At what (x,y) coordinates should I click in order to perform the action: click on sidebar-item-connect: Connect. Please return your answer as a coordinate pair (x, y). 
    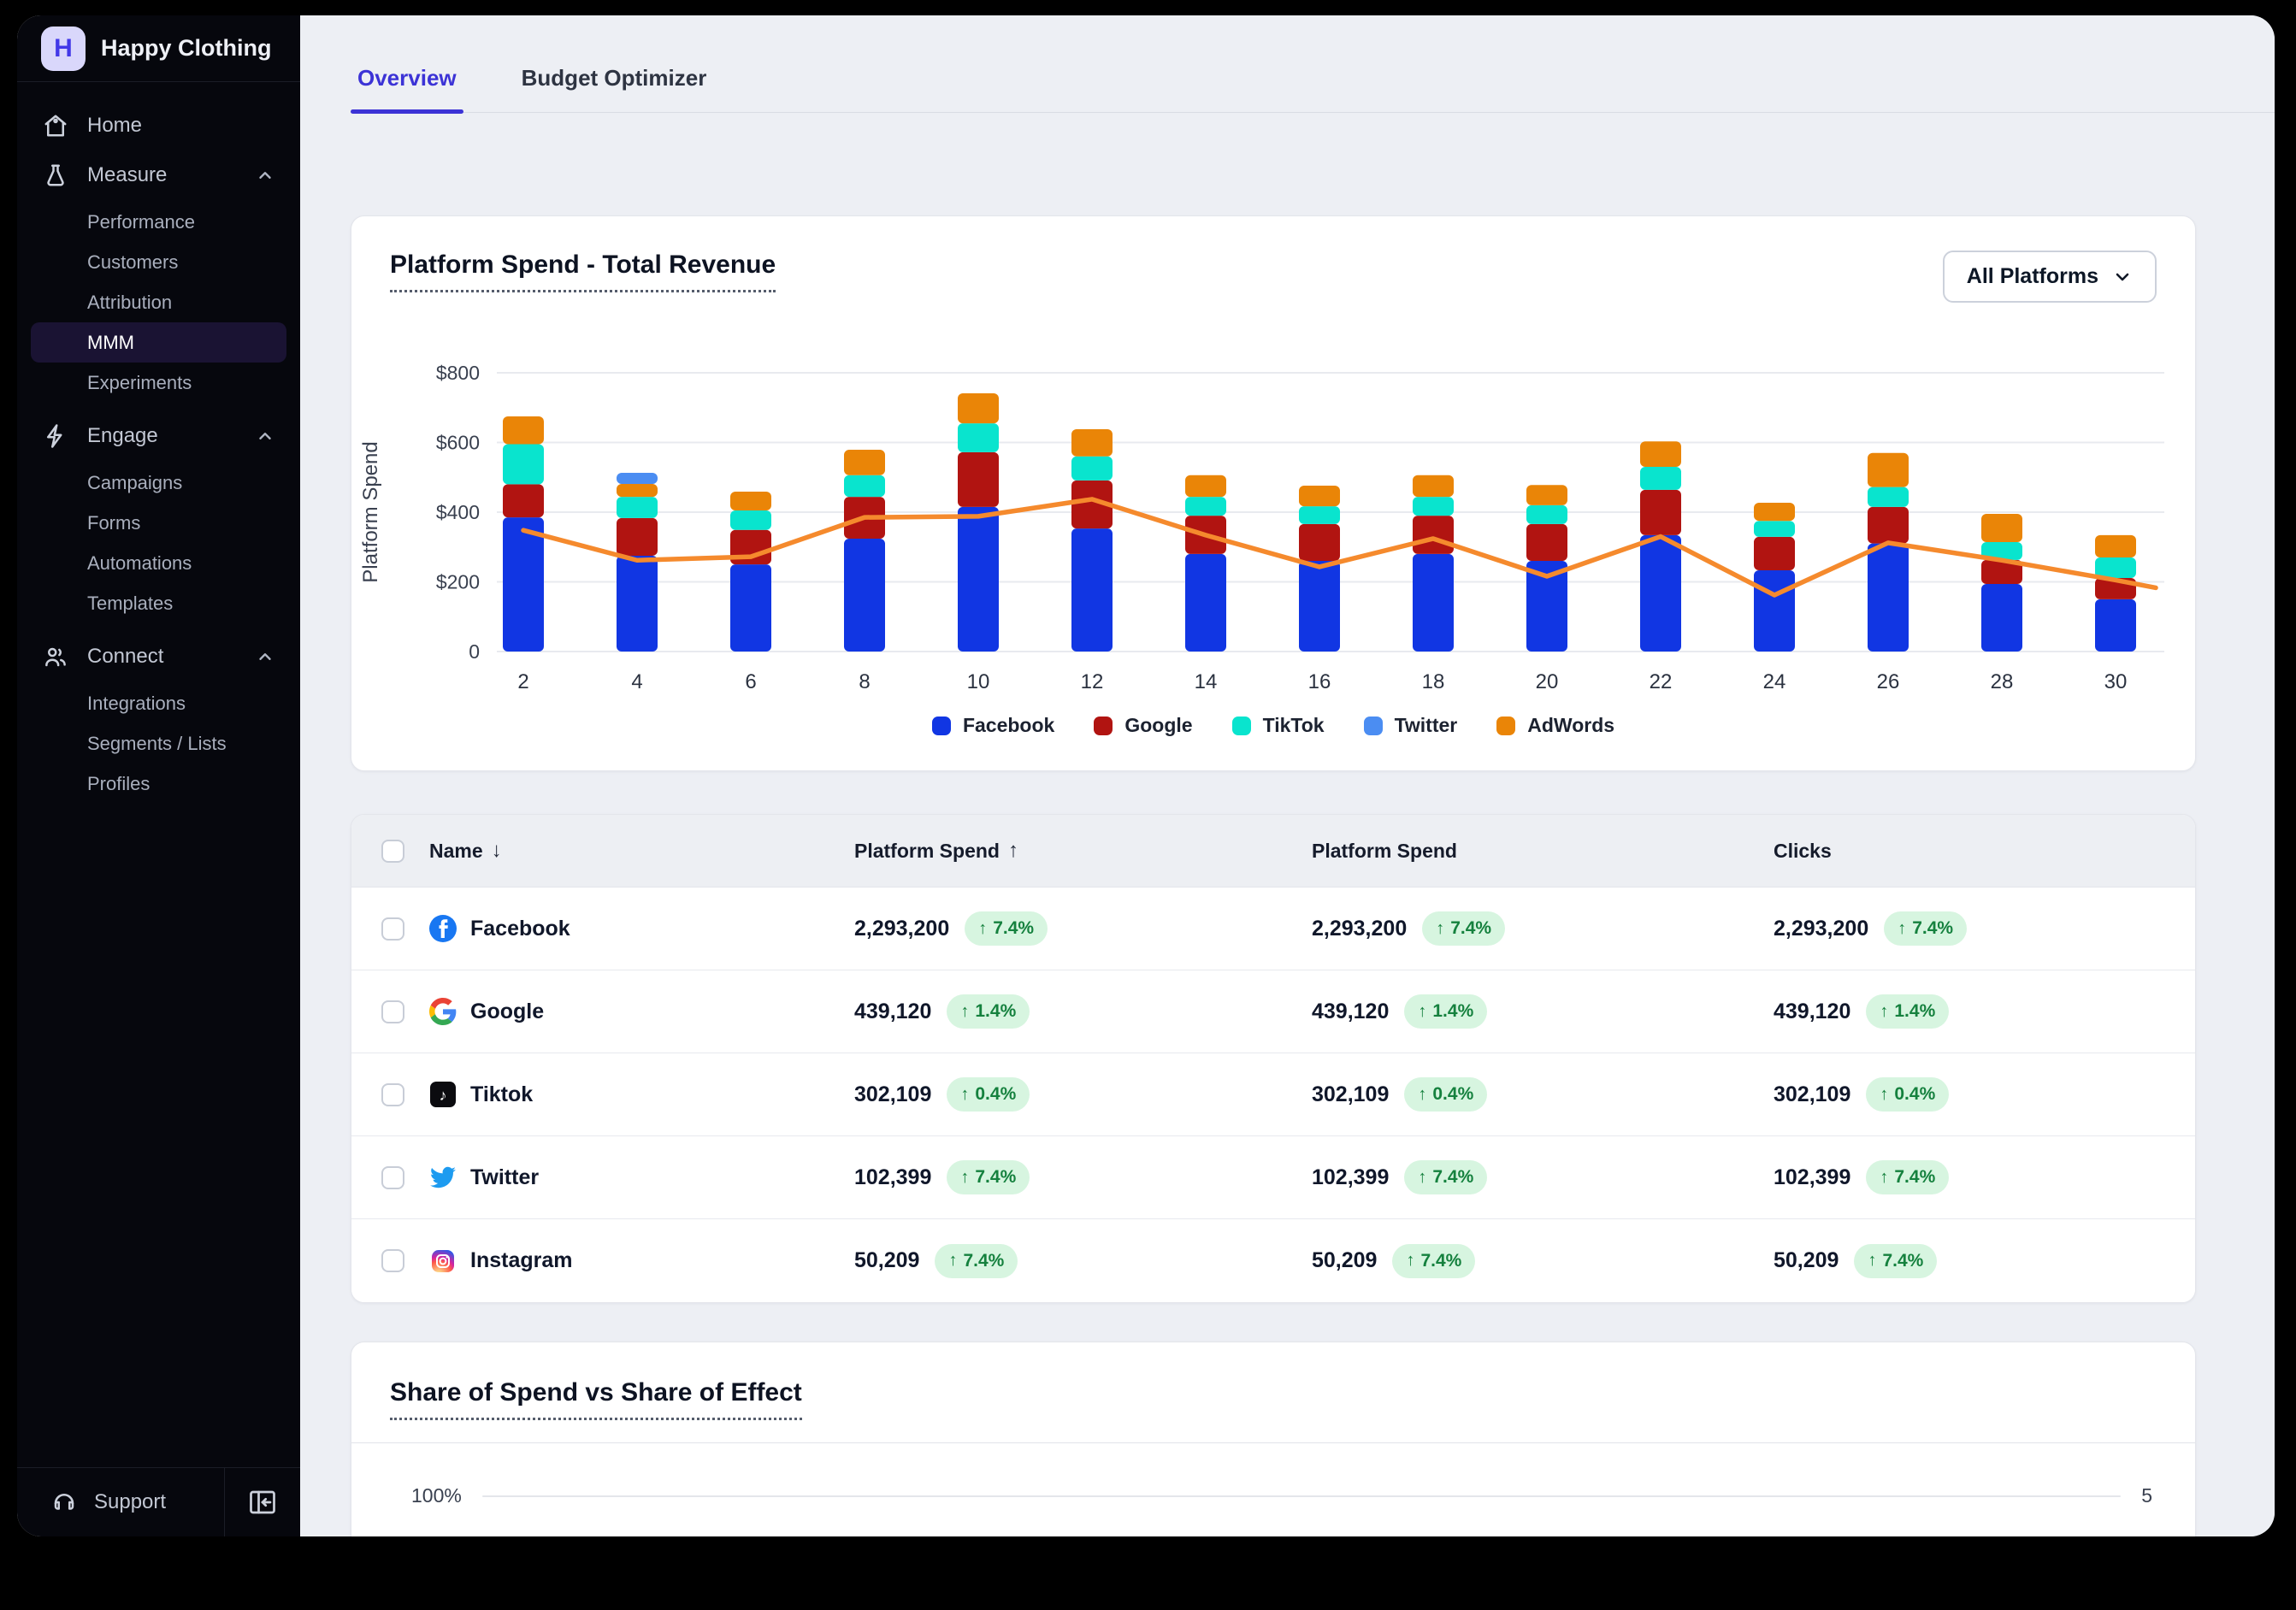
    Looking at the image, I should click on (158, 656).